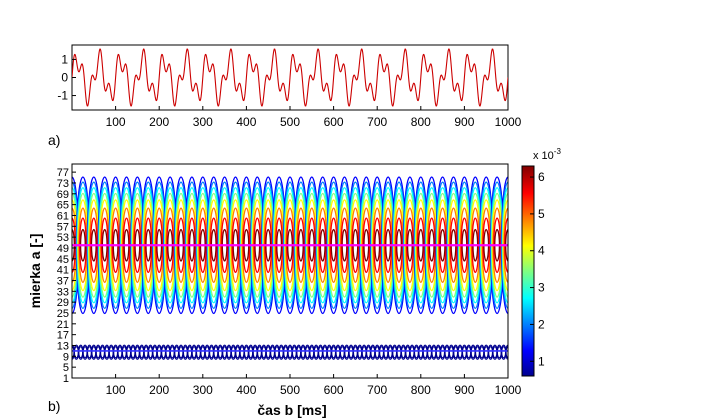 The width and height of the screenshot is (703, 420). I want to click on y-tick-label: 53, so click(63, 238).